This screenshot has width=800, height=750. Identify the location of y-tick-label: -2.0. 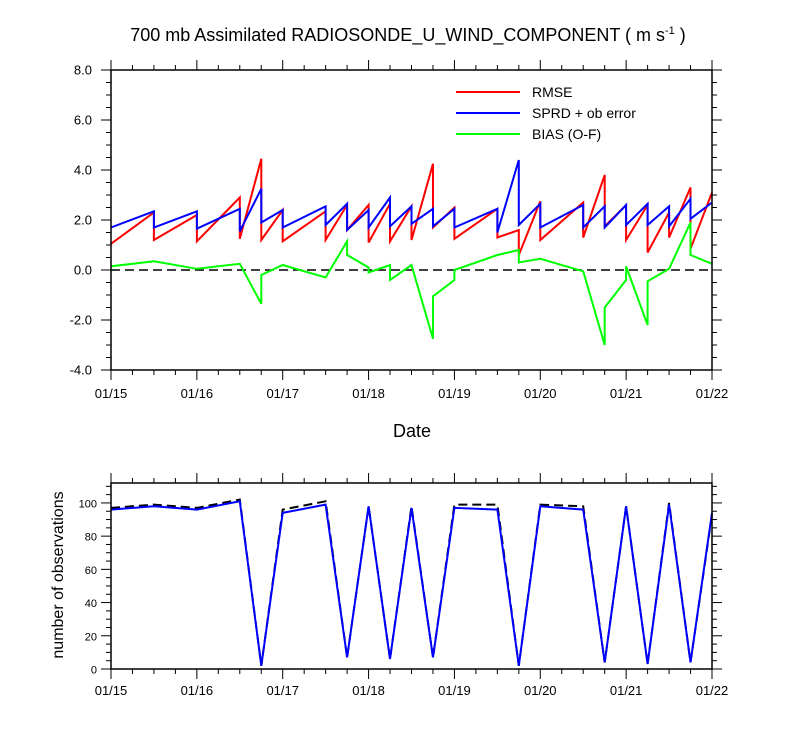
(81, 320).